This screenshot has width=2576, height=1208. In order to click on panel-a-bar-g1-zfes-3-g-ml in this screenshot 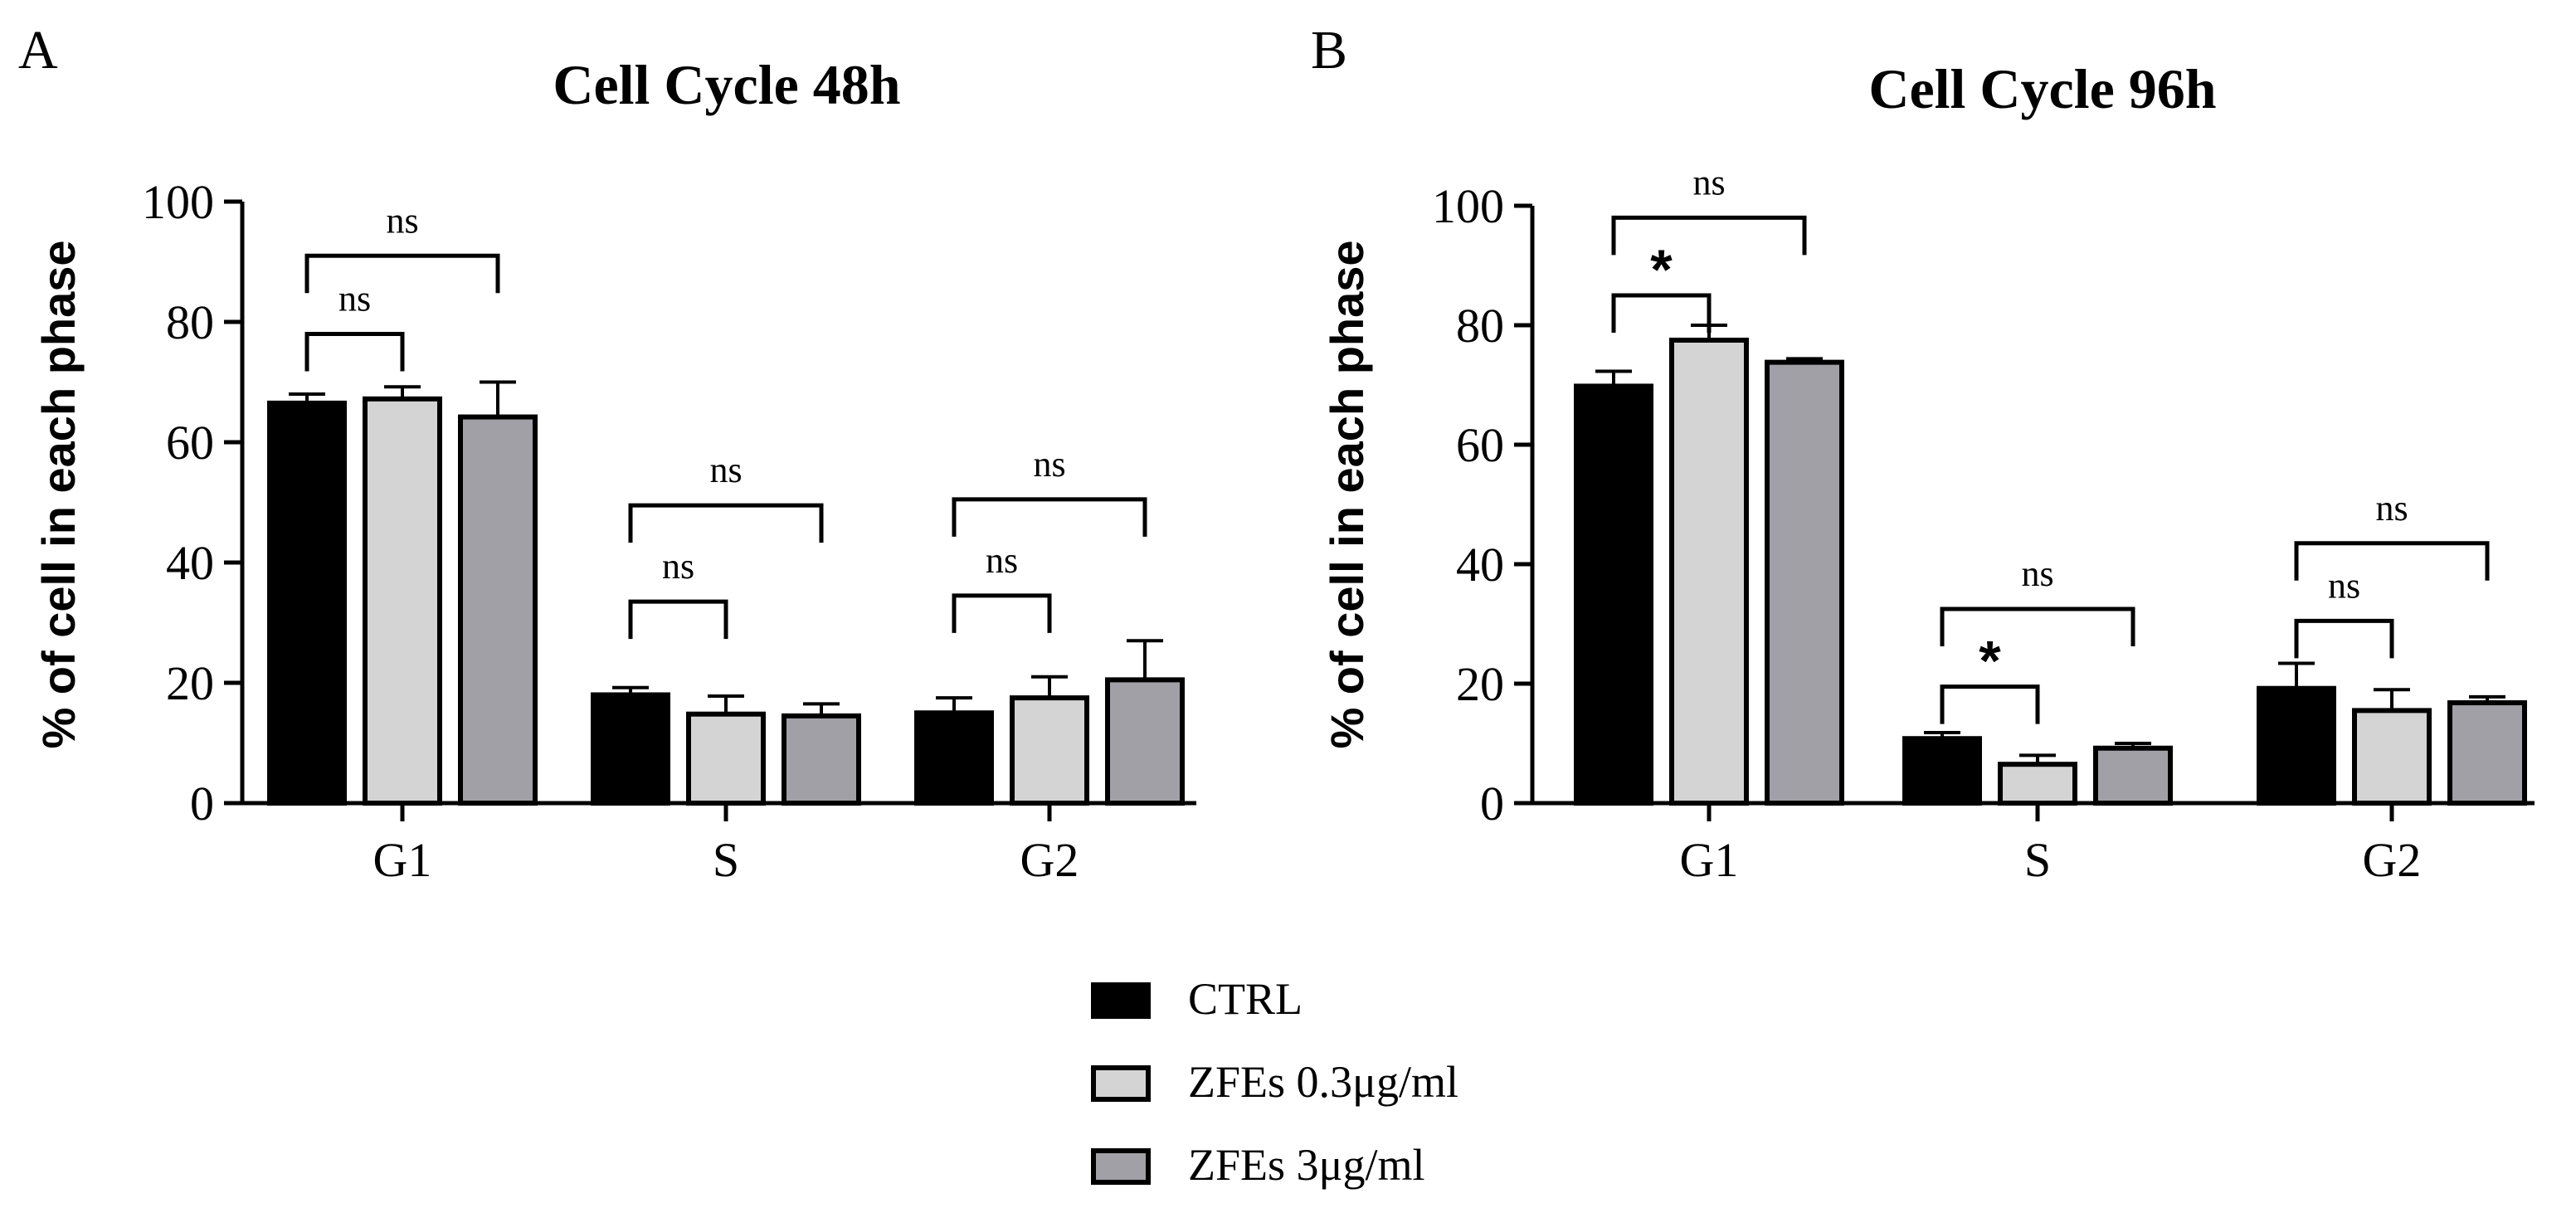, I will do `click(498, 610)`.